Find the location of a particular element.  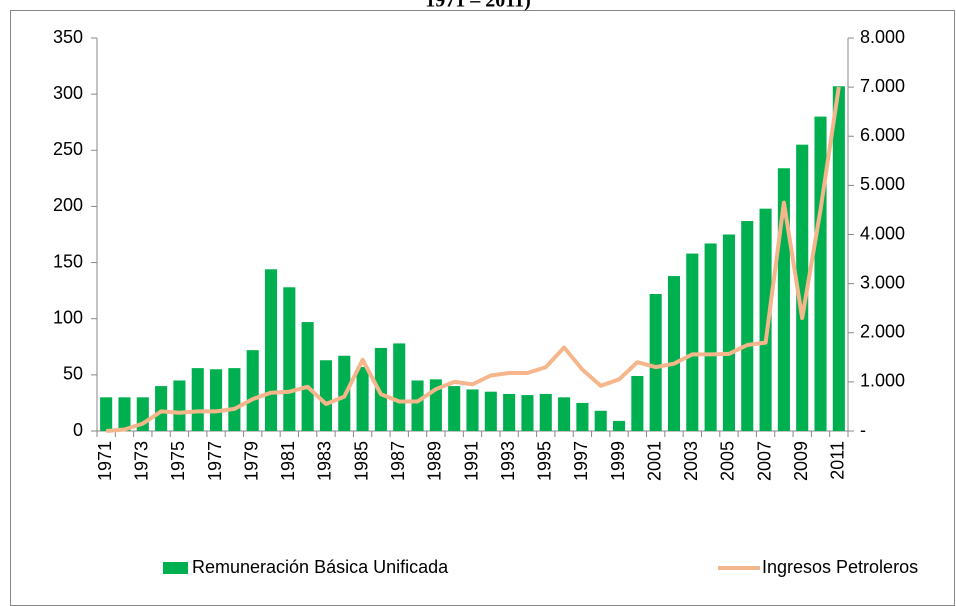

y2-tick-label: 5.000 is located at coordinates (882, 184).